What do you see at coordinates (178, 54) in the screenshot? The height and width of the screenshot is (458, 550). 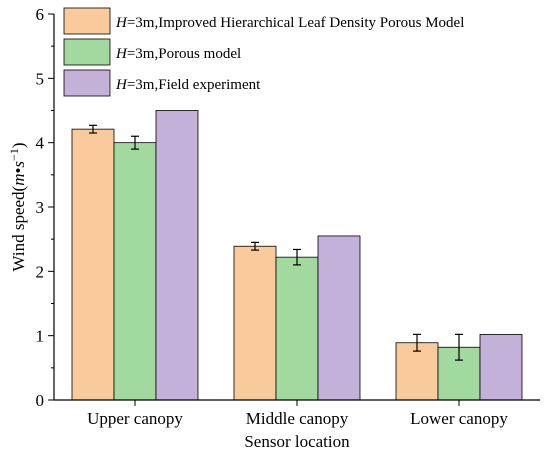 I see `legend-label: H=3m,Porous model` at bounding box center [178, 54].